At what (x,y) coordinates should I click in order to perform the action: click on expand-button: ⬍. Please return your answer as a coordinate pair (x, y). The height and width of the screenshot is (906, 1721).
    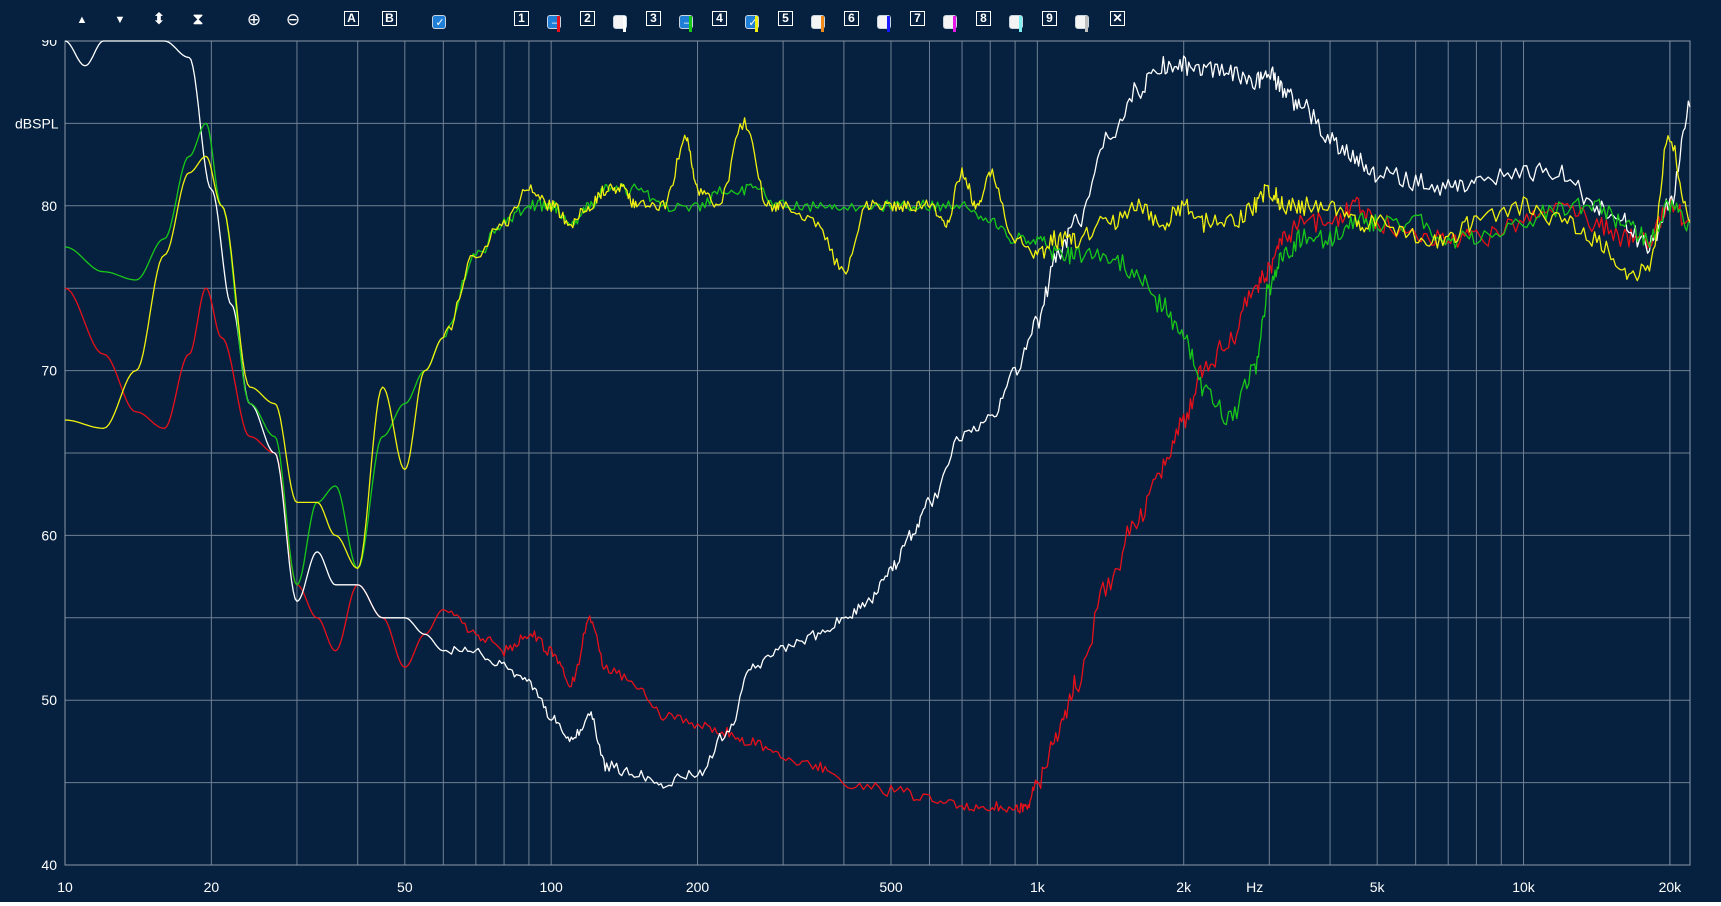
    Looking at the image, I should click on (159, 20).